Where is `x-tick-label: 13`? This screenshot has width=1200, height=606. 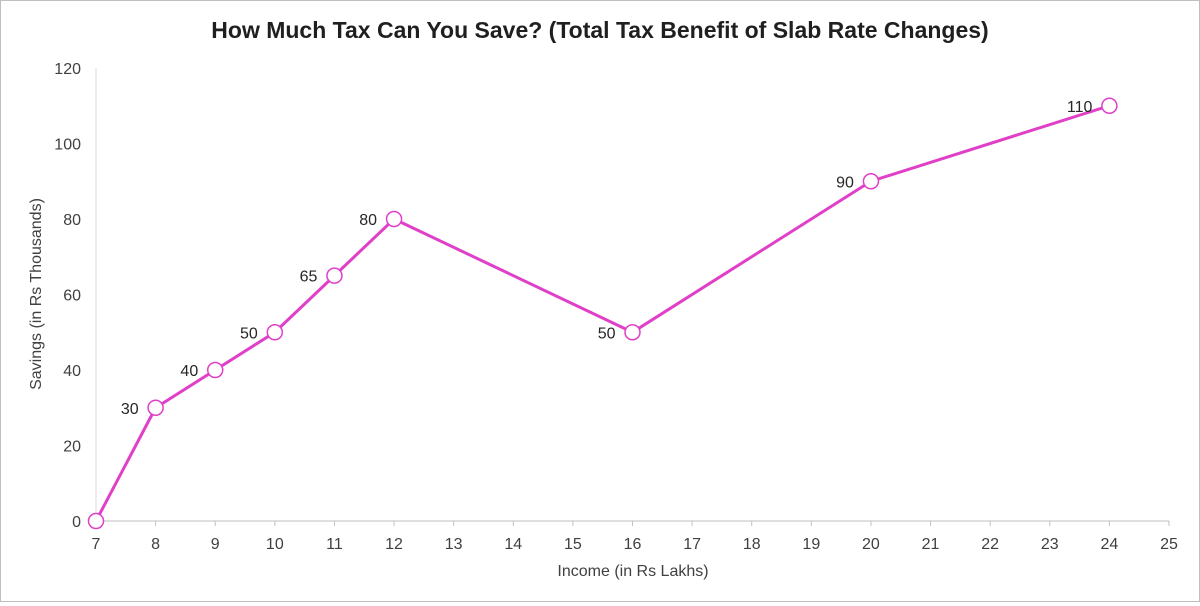
x-tick-label: 13 is located at coordinates (454, 544).